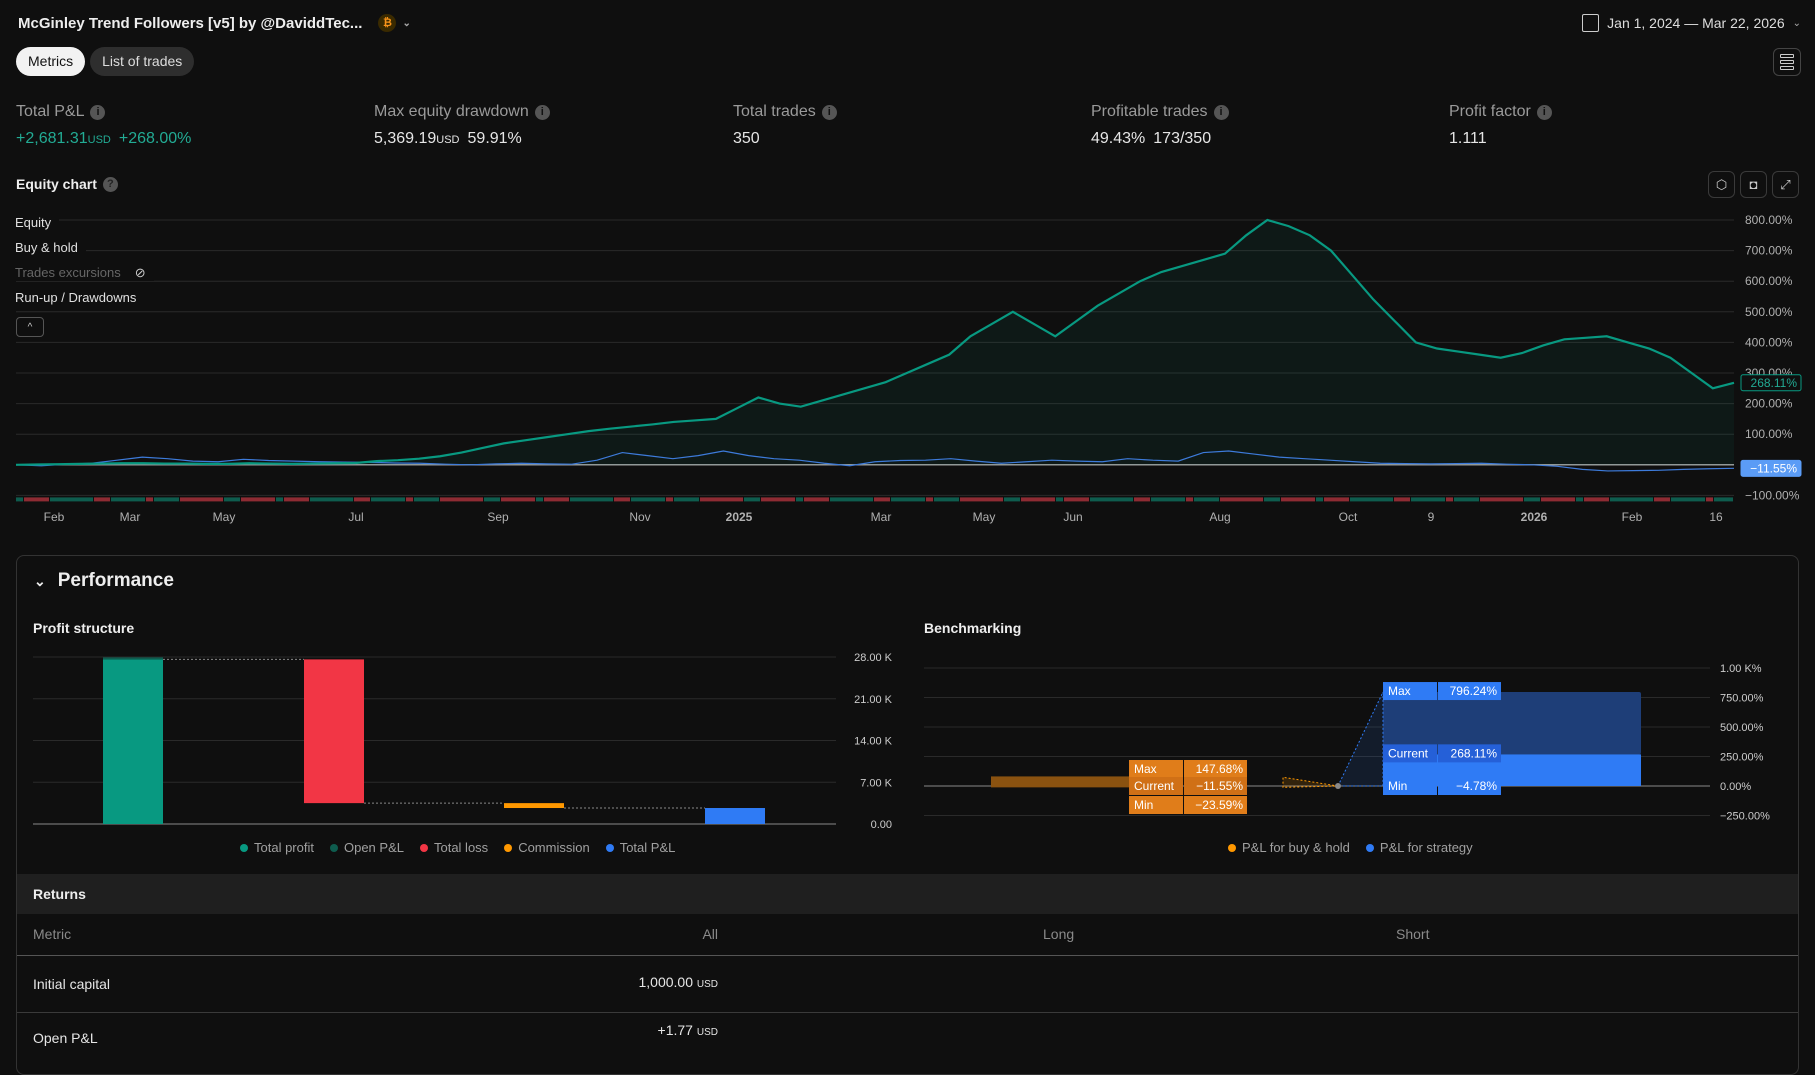 This screenshot has height=1075, width=1815. Describe the element at coordinates (277, 847) in the screenshot. I see `legend-item: Total profit` at that location.